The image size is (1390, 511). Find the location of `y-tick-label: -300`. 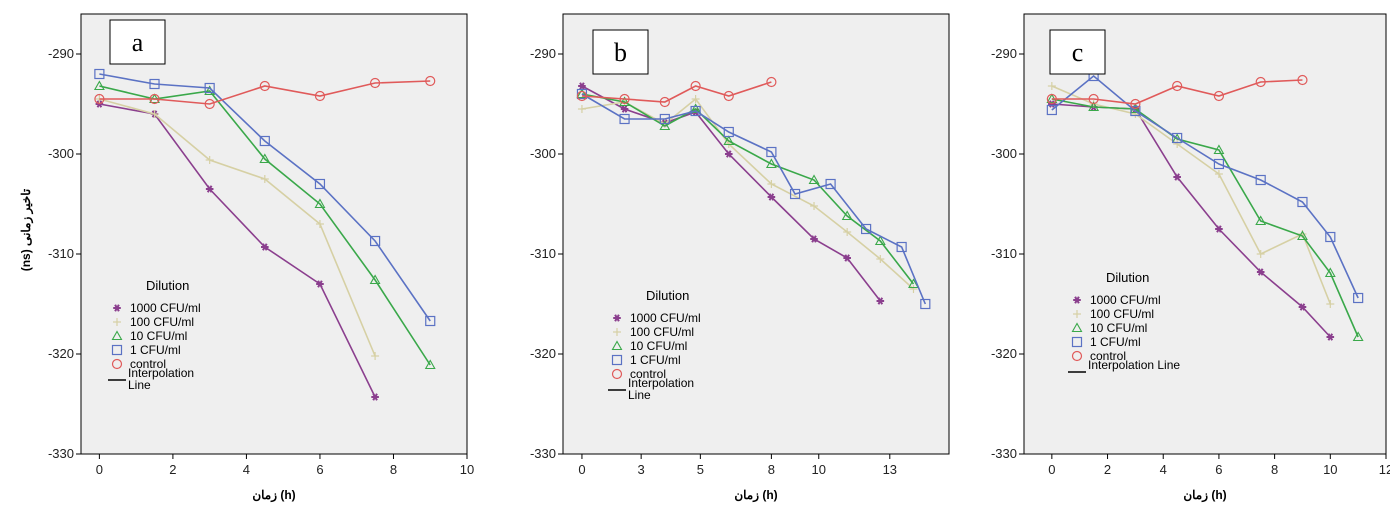

y-tick-label: -300 is located at coordinates (1004, 153).